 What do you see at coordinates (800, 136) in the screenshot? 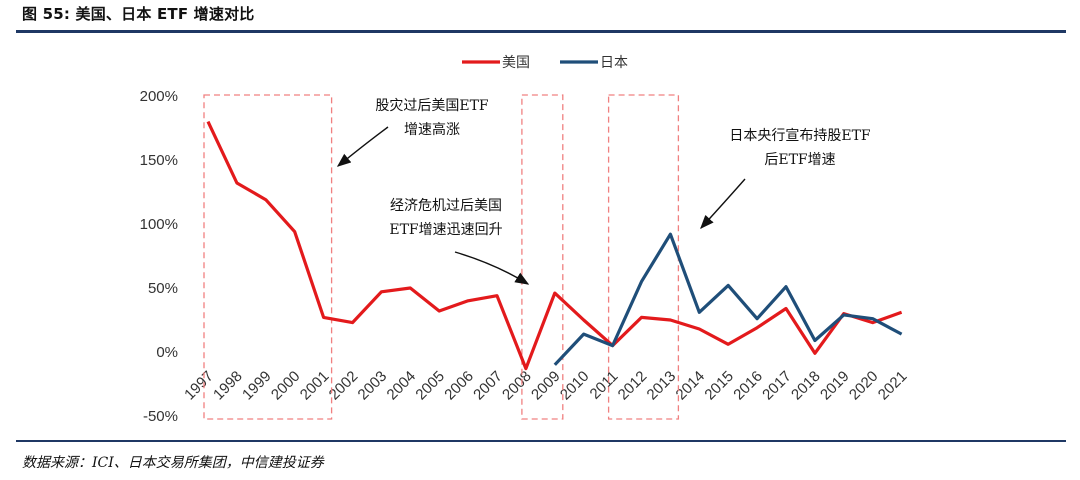
I see `annotation-text: 日本央行宣布持股ETF` at bounding box center [800, 136].